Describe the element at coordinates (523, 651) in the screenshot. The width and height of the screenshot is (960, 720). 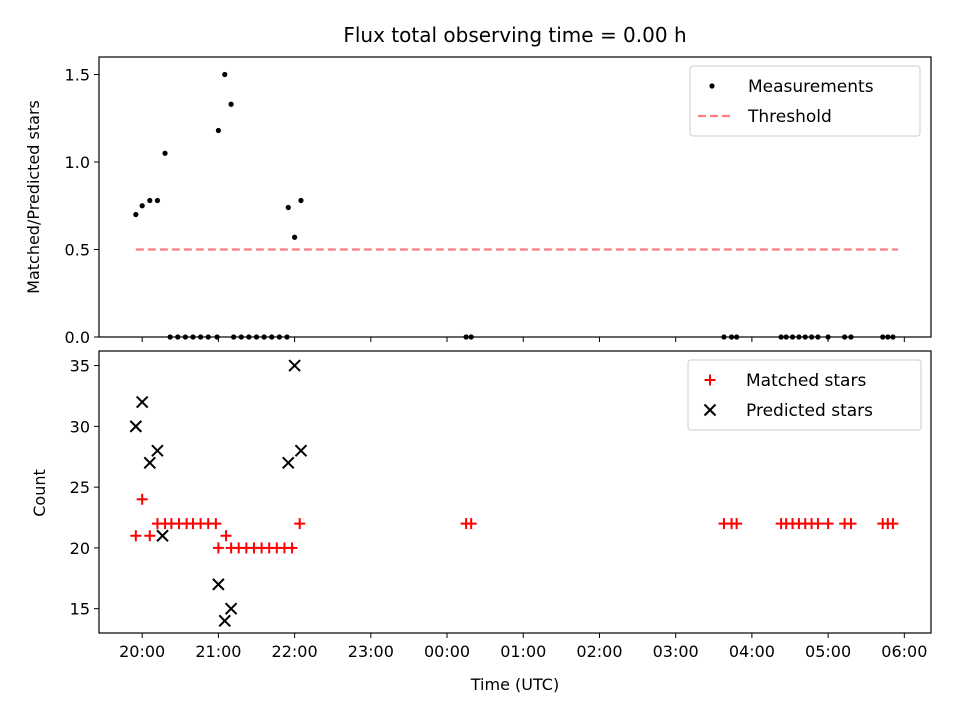
I see `x-tick-label: 01:00` at that location.